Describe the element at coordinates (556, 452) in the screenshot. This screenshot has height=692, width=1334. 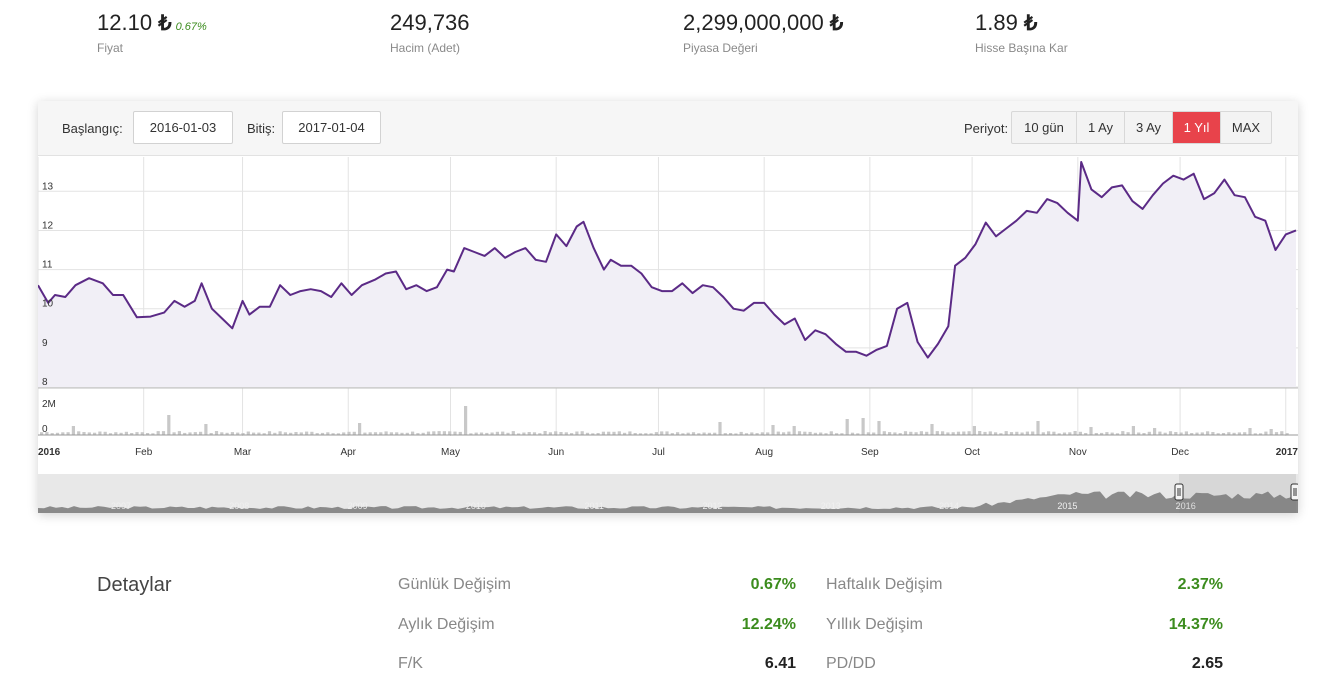
I see `x-tick-label: Jun` at that location.